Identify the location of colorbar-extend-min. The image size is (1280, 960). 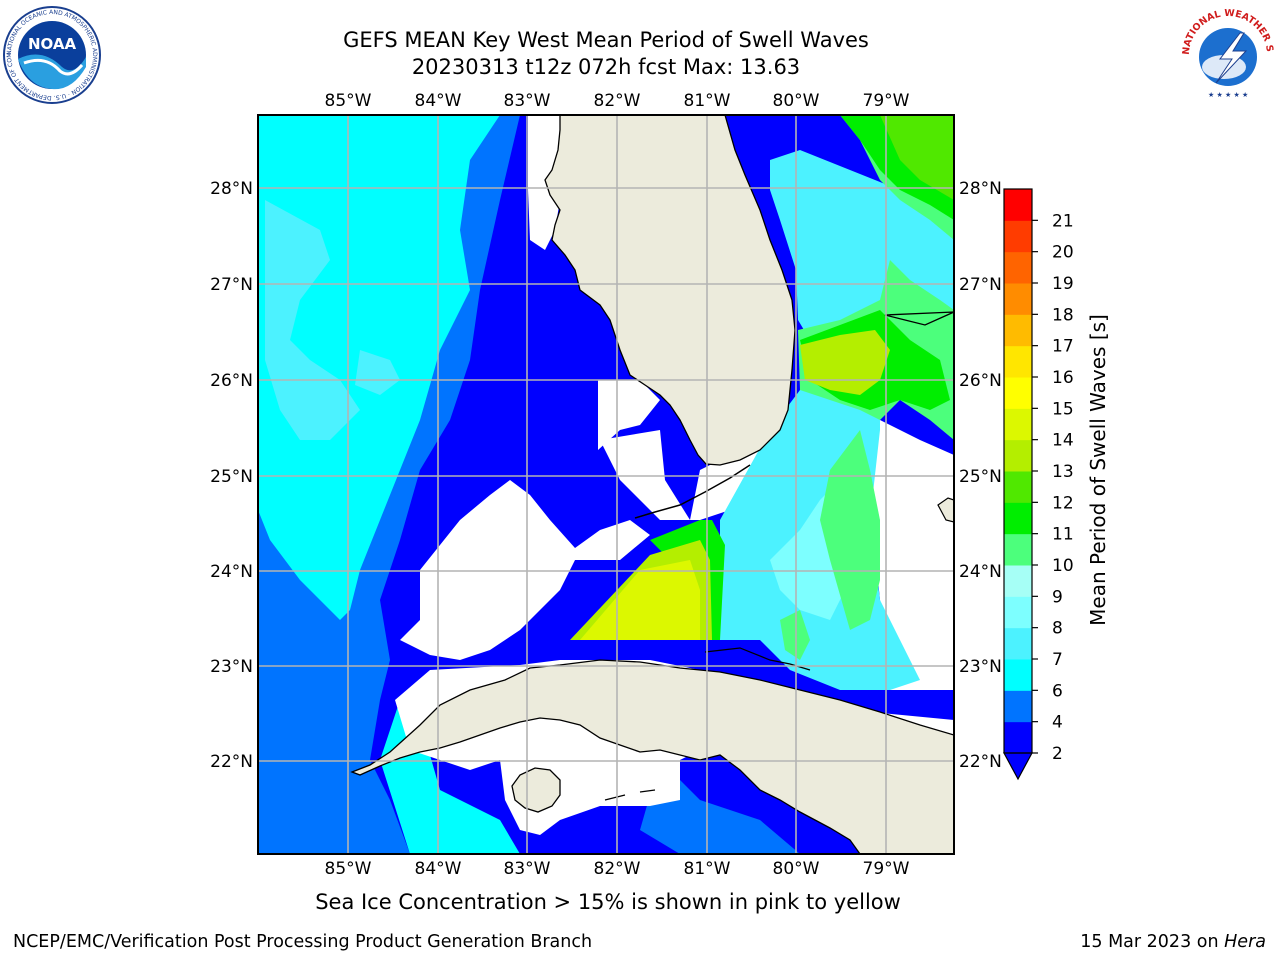
(1018, 766).